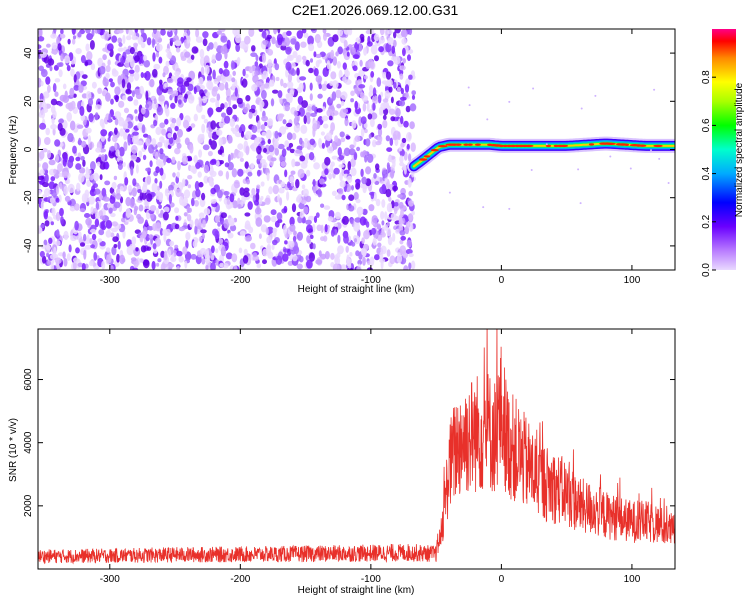 Image resolution: width=750 pixels, height=600 pixels. What do you see at coordinates (28, 442) in the screenshot?
I see `snr-y-tick-label: 4000` at bounding box center [28, 442].